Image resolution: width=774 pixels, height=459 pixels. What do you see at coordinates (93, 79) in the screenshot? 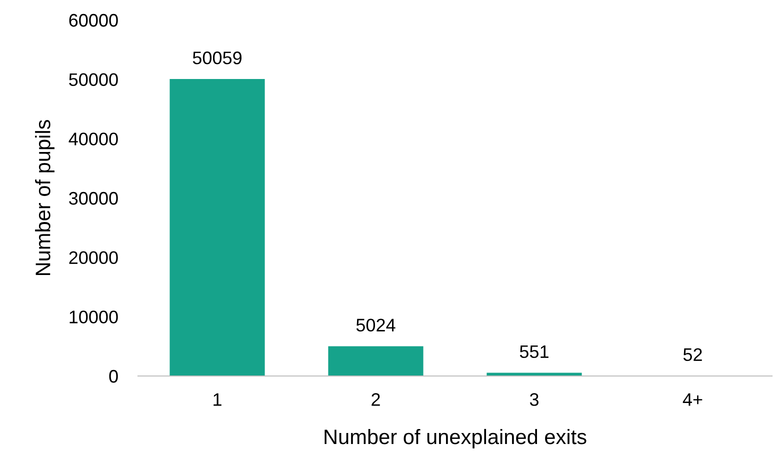
I see `y-tick-label: 50000` at bounding box center [93, 79].